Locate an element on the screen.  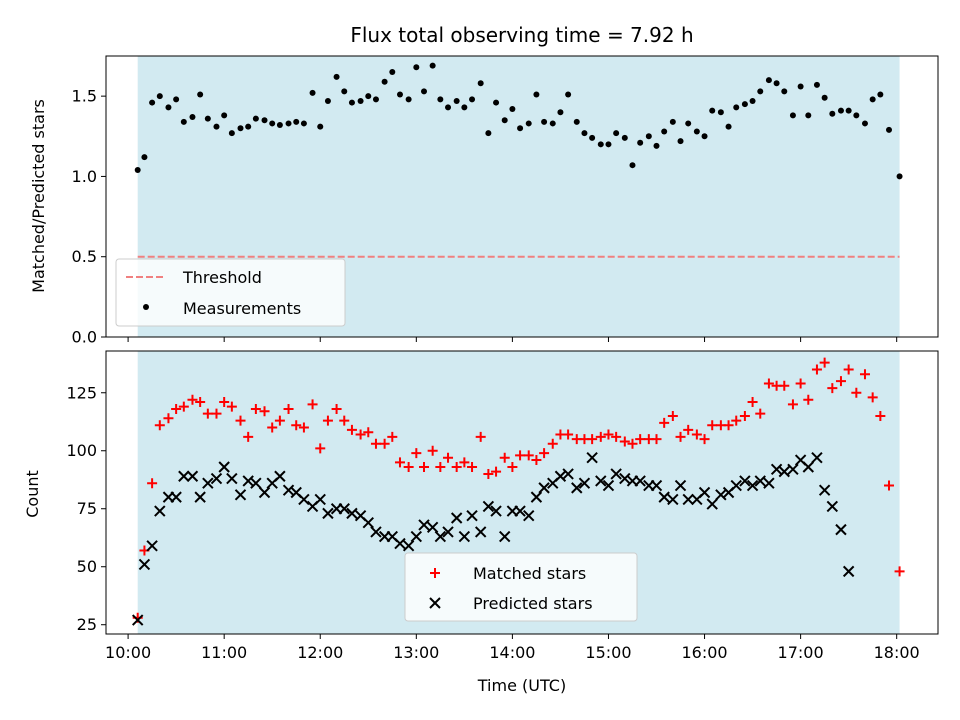
x-tick-label: 10:00 is located at coordinates (128, 652).